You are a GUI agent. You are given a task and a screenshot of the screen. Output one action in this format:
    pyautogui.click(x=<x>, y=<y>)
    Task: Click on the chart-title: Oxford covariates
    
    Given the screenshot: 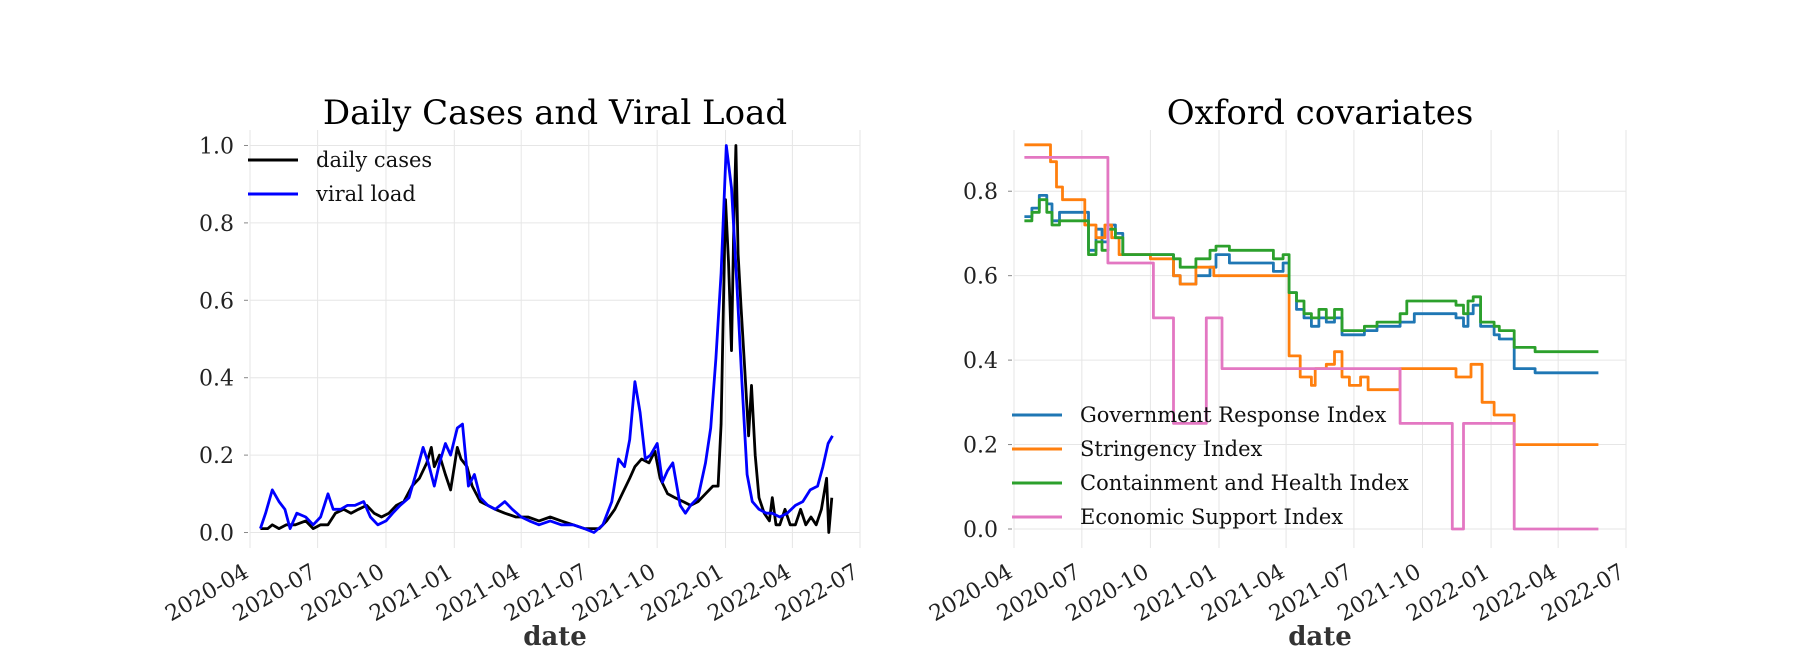 What is the action you would take?
    pyautogui.click(x=1320, y=113)
    